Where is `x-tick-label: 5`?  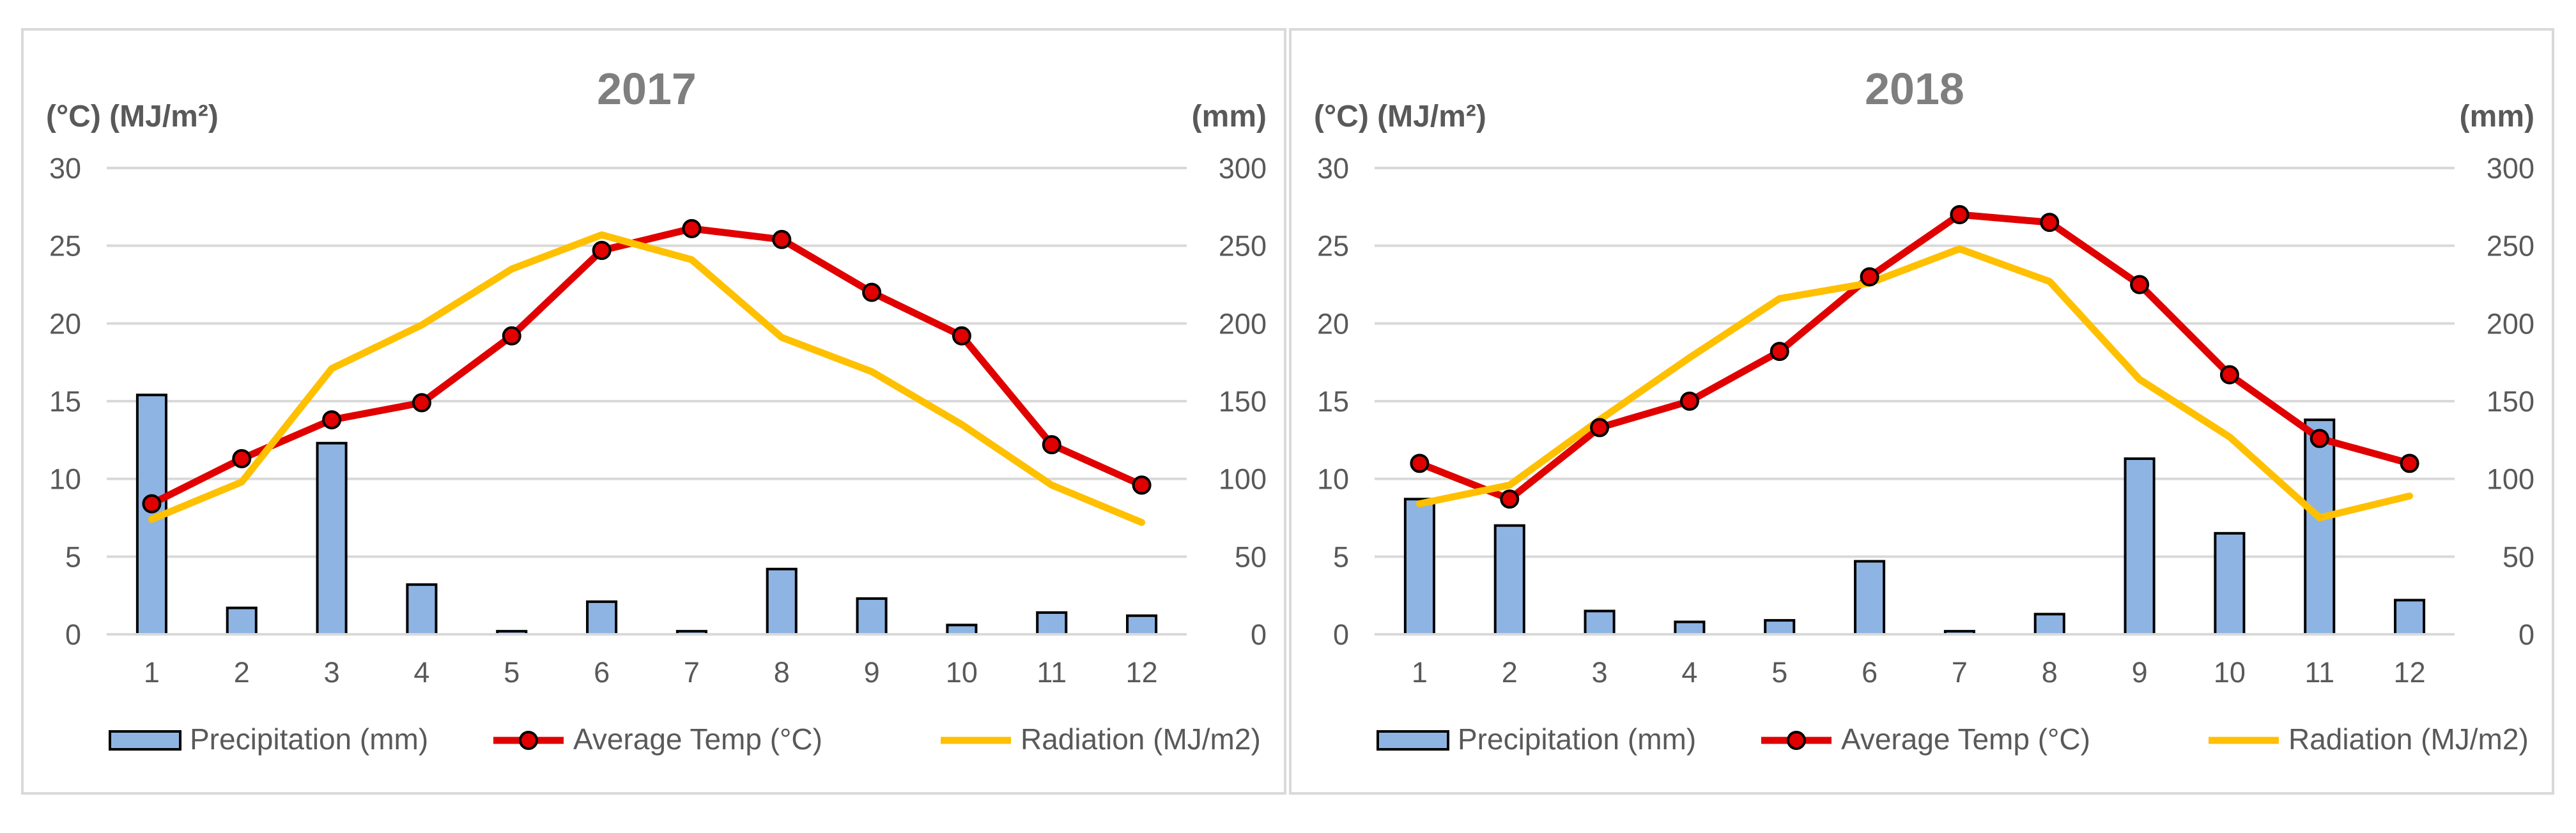
x-tick-label: 5 is located at coordinates (1779, 673).